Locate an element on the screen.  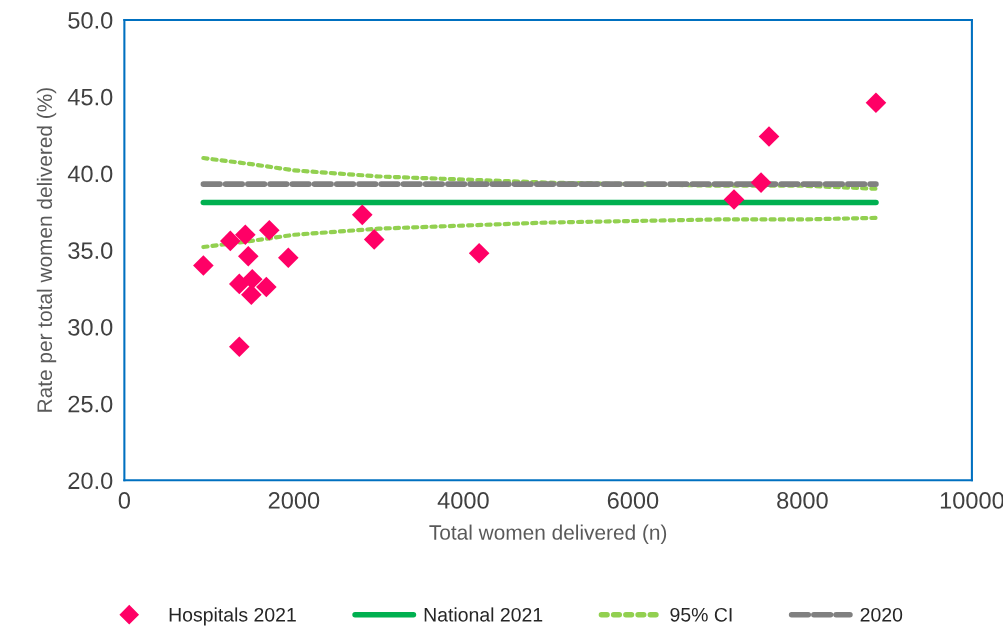
y-tick-label: 35.0 is located at coordinates (90, 250).